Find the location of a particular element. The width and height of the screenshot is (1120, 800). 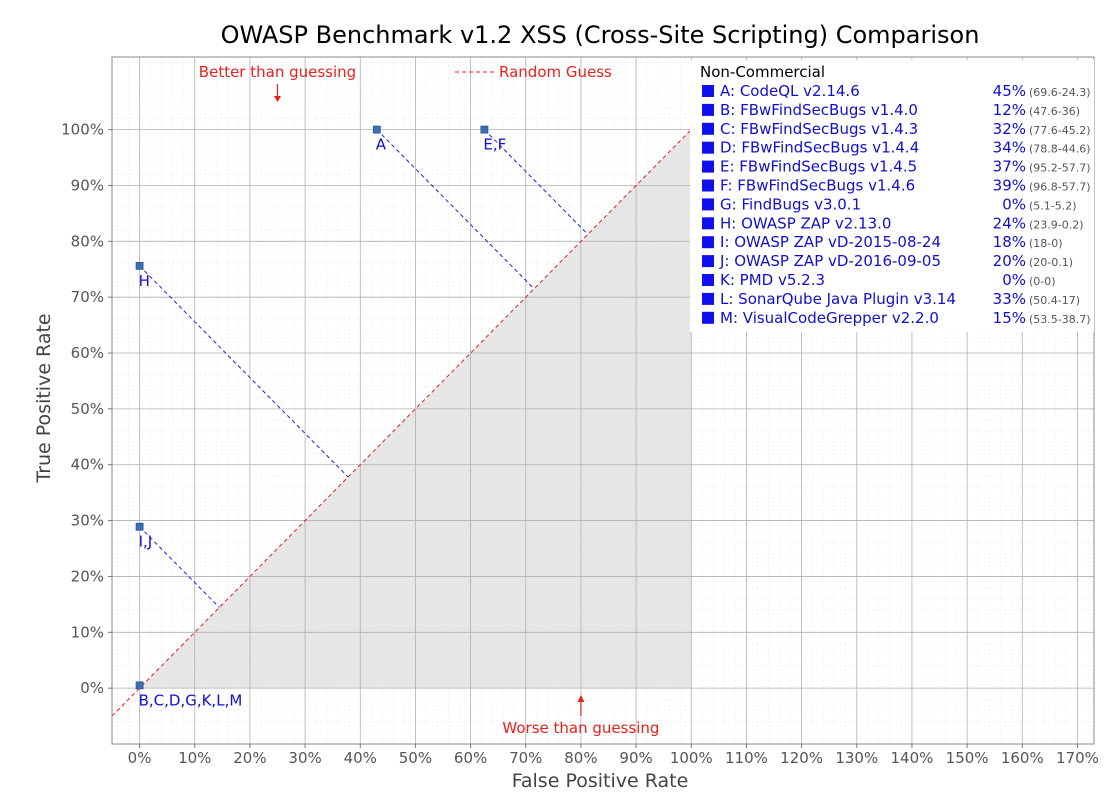

x-tick-label: 80% is located at coordinates (580, 758).